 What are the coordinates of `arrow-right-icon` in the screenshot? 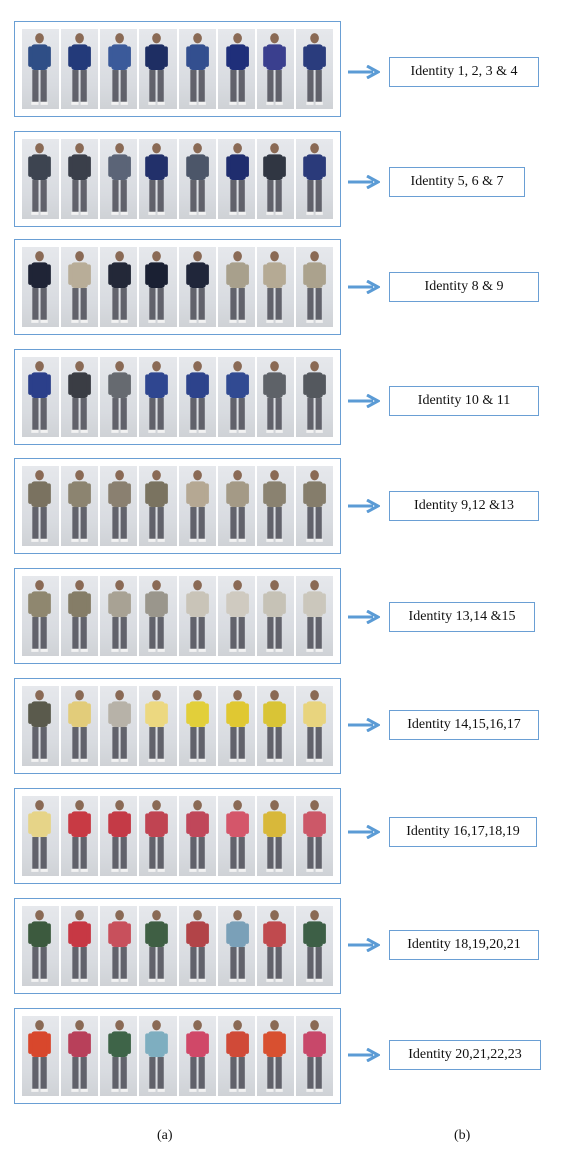 It's located at (364, 945).